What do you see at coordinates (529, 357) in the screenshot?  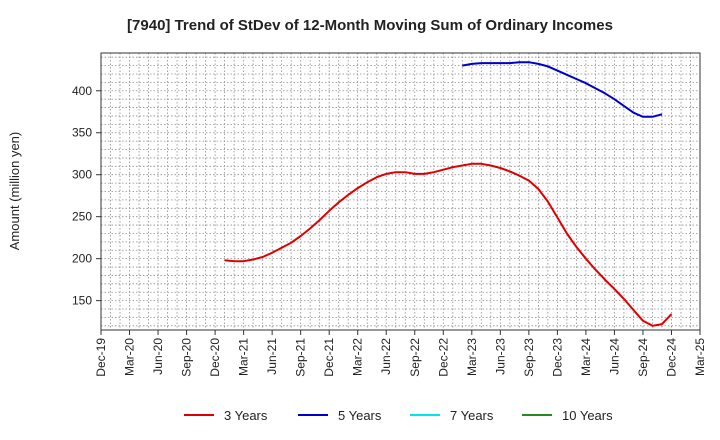 I see `x-tick-label: Sep-23` at bounding box center [529, 357].